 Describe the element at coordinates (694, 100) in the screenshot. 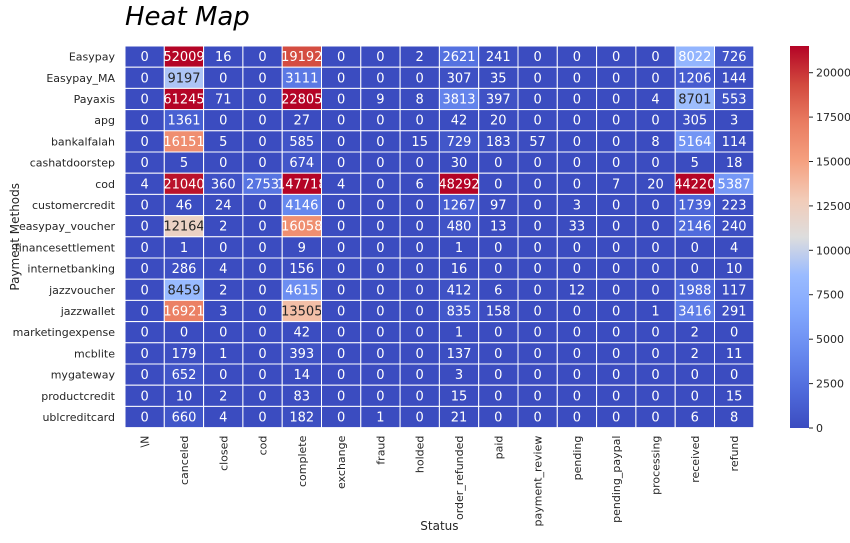

I see `cell-value-label: 8701` at that location.